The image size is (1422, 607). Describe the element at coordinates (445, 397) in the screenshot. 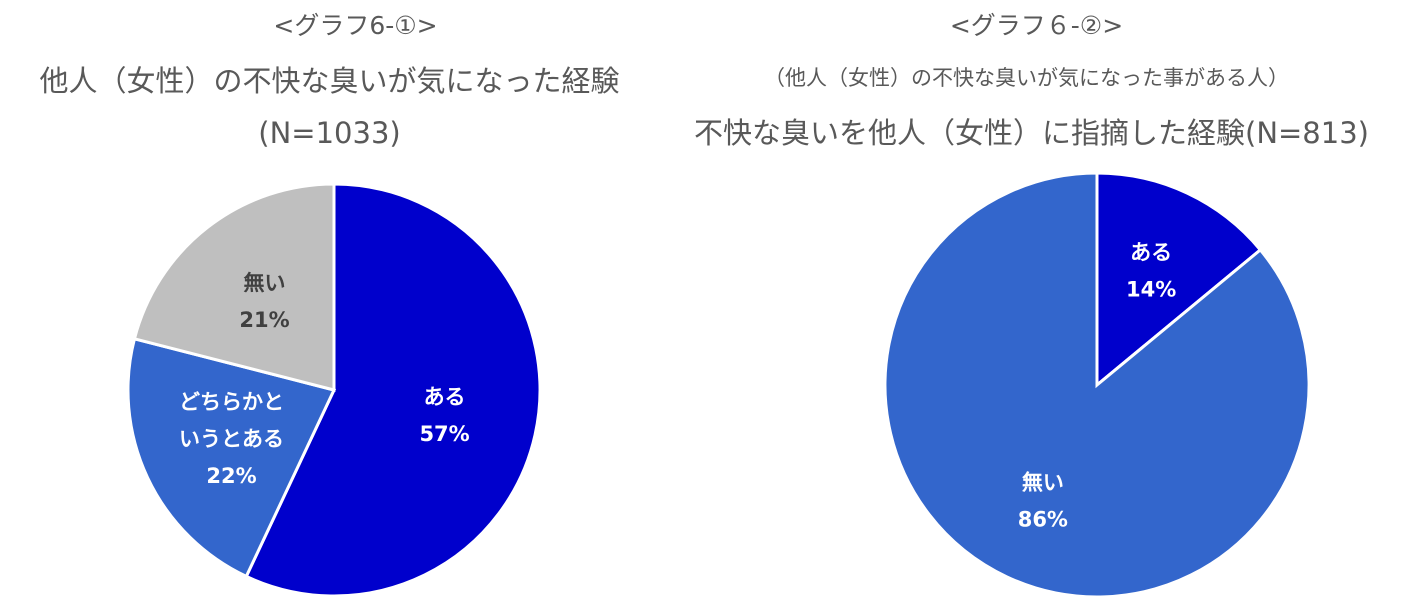

I see `chart-1-slice-0-category-label: ある` at that location.